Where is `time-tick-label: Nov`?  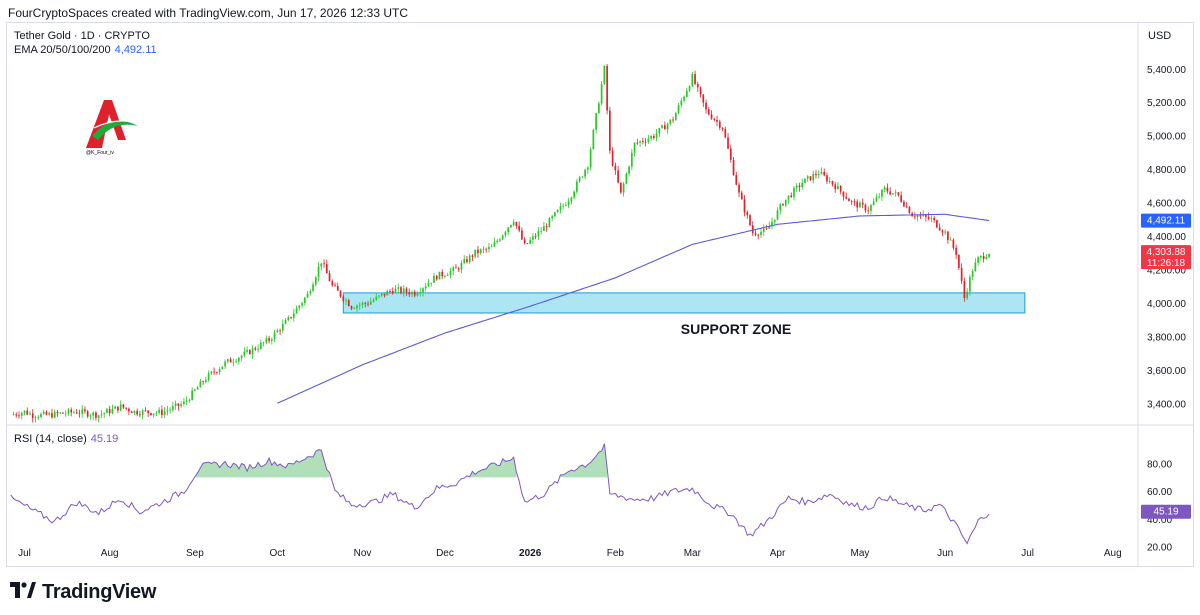
time-tick-label: Nov is located at coordinates (363, 553).